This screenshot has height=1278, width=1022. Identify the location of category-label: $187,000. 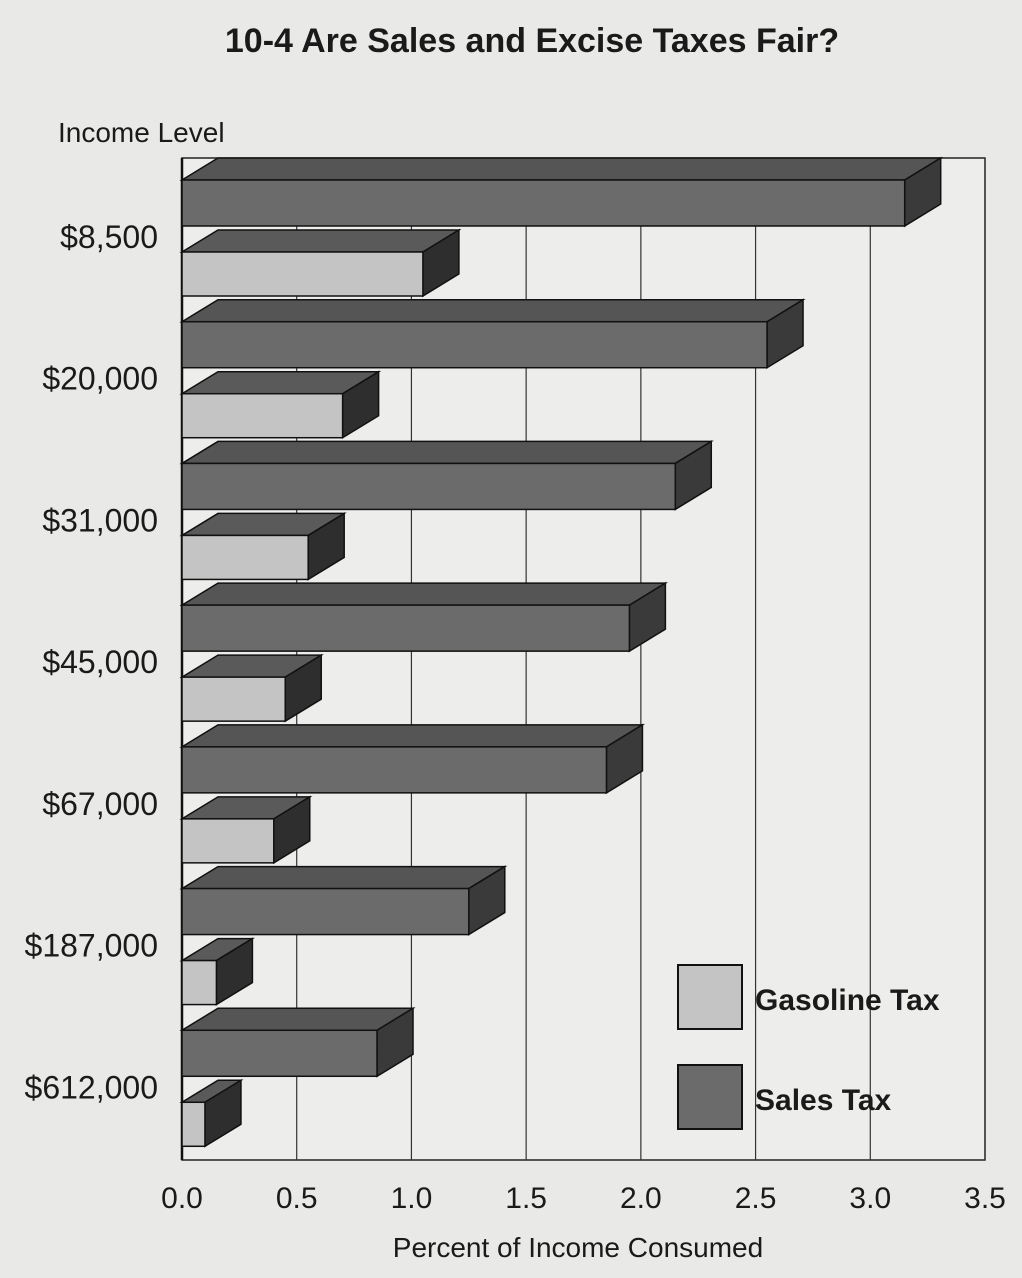
(91, 946).